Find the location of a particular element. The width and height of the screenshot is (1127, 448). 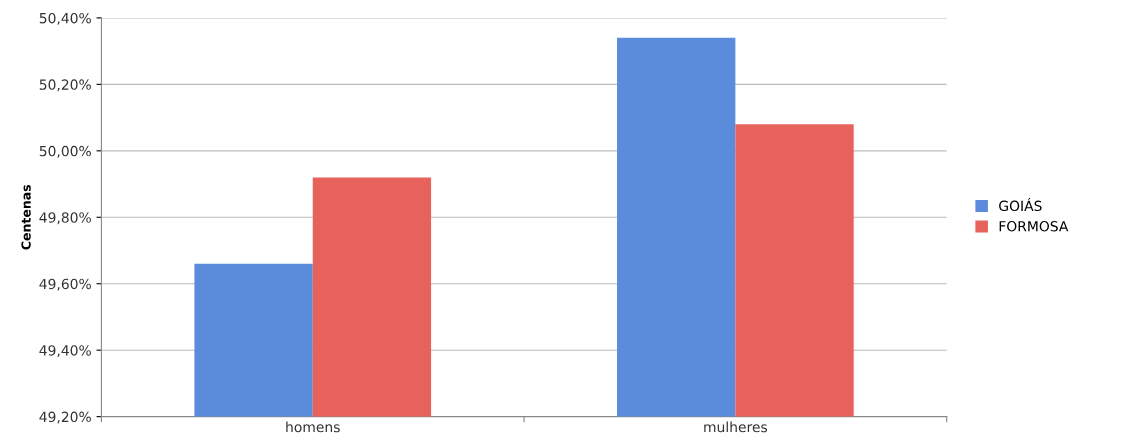

x-tick-label: mulheres is located at coordinates (736, 427).